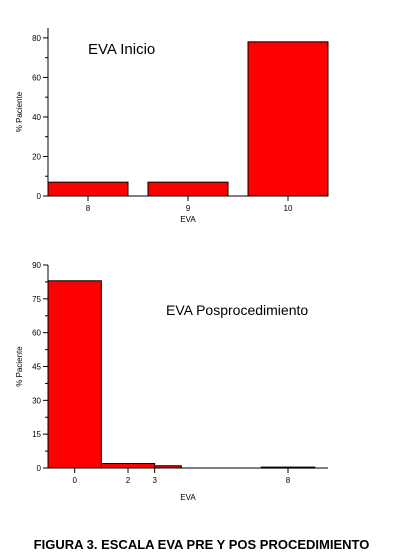 The height and width of the screenshot is (560, 403). I want to click on chart-2-y-tick-label: 0, so click(39, 468).